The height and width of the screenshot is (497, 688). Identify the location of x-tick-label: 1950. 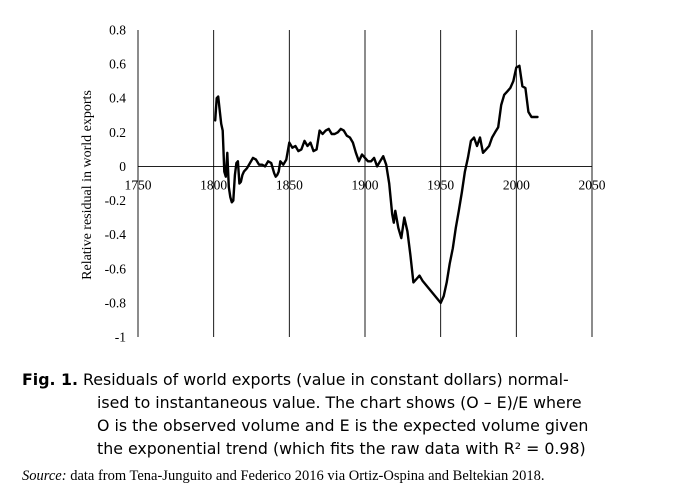
(440, 184).